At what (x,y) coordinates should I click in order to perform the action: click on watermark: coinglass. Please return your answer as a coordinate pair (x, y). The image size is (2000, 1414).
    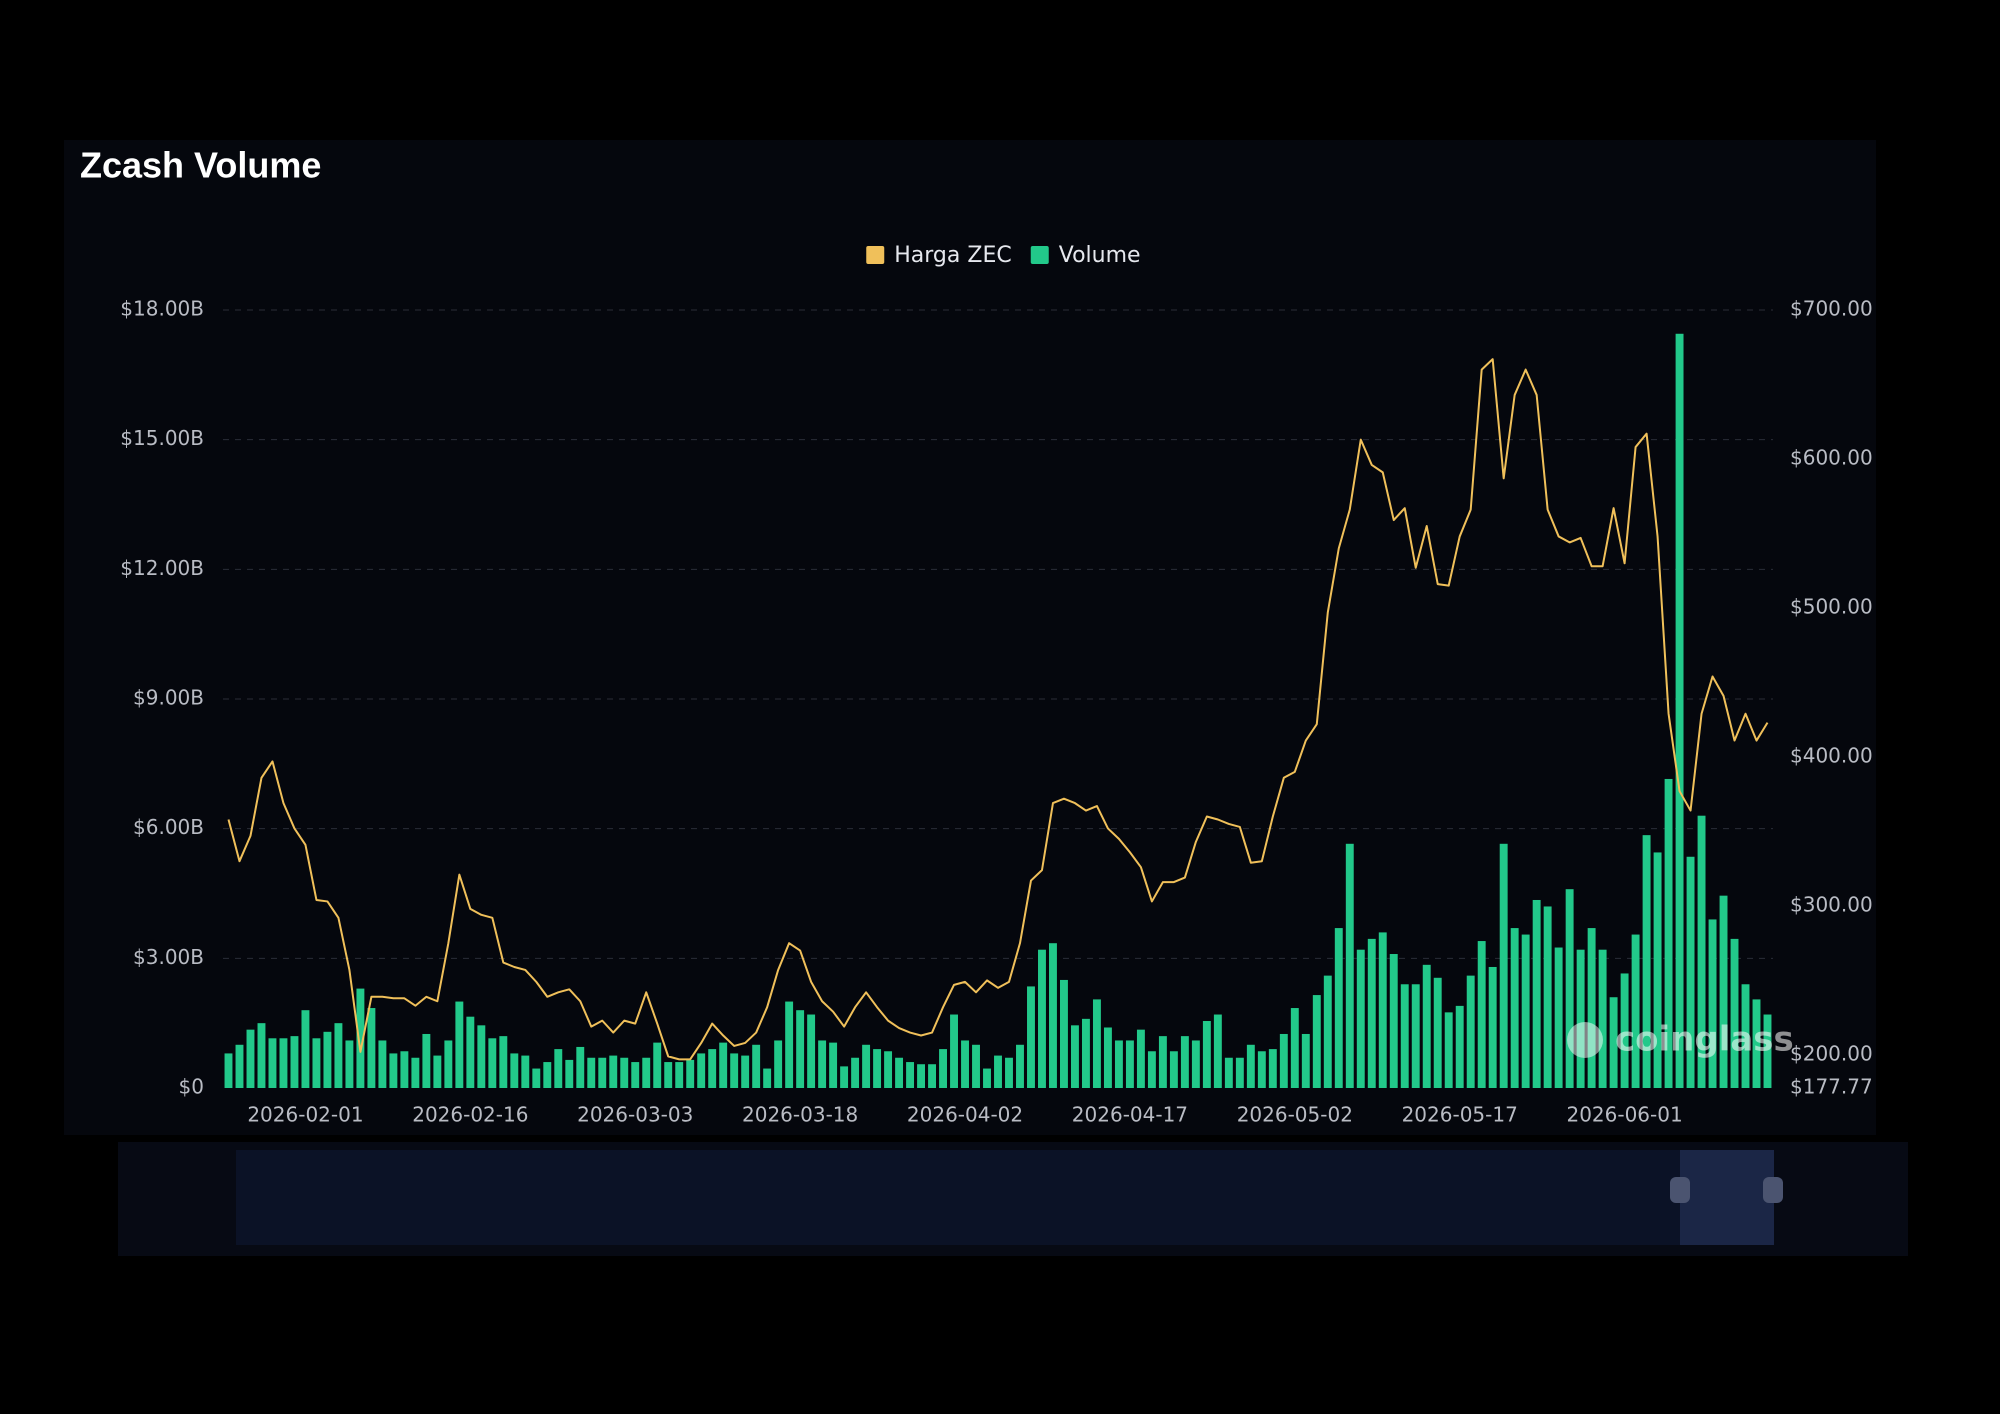
    Looking at the image, I should click on (1704, 1040).